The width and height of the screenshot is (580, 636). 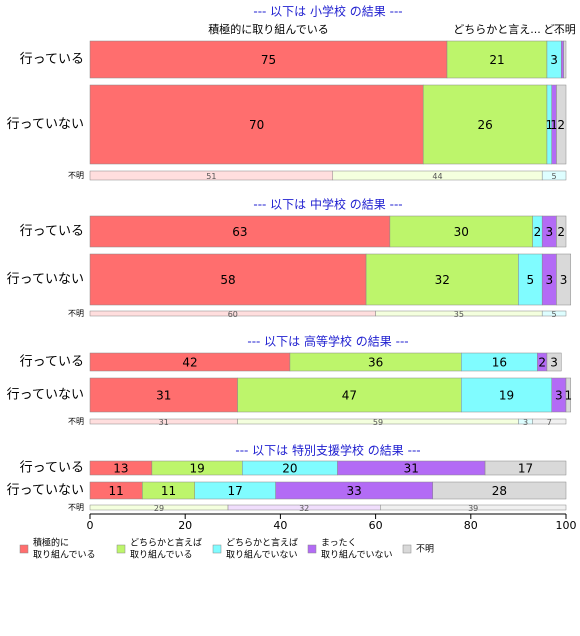 I want to click on value-label: 30, so click(x=461, y=232).